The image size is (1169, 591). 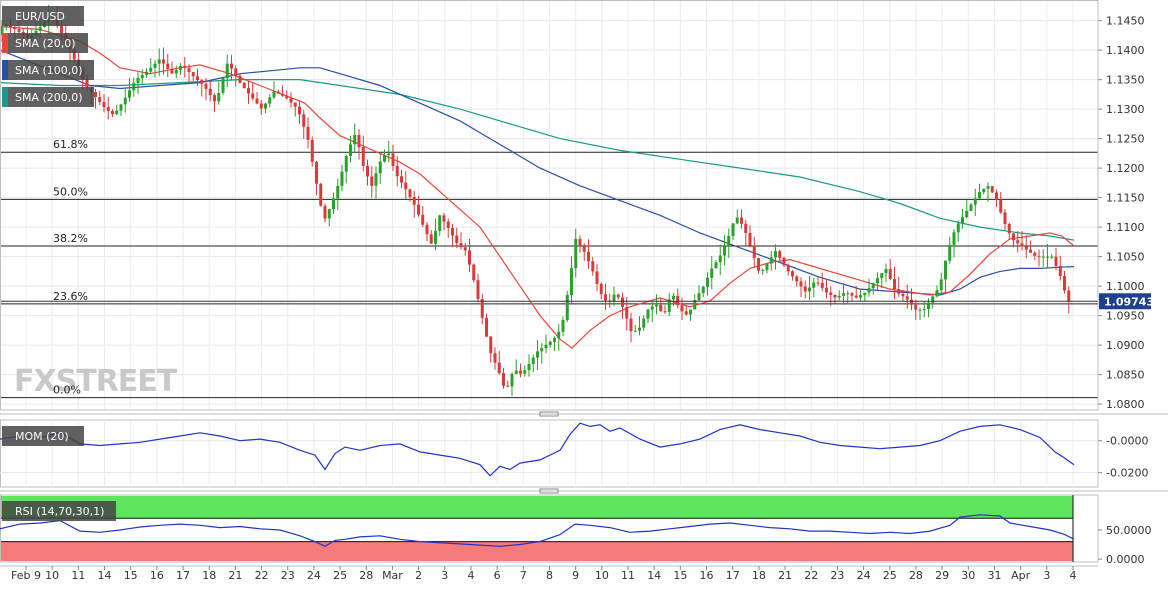 What do you see at coordinates (1125, 109) in the screenshot?
I see `price-tick-label: 1.1300` at bounding box center [1125, 109].